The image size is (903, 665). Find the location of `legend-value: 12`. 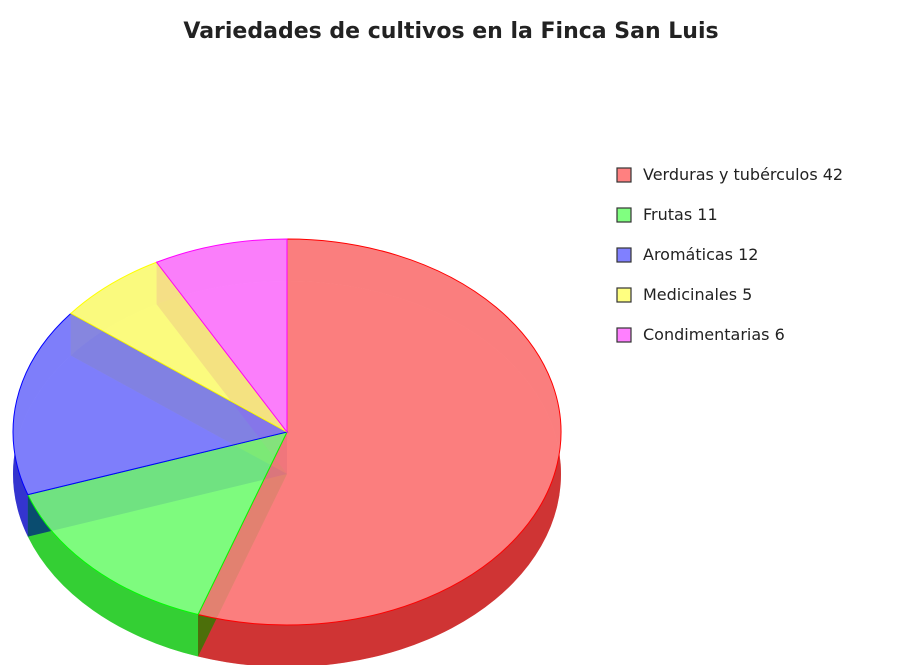

legend-value: 12 is located at coordinates (748, 254).